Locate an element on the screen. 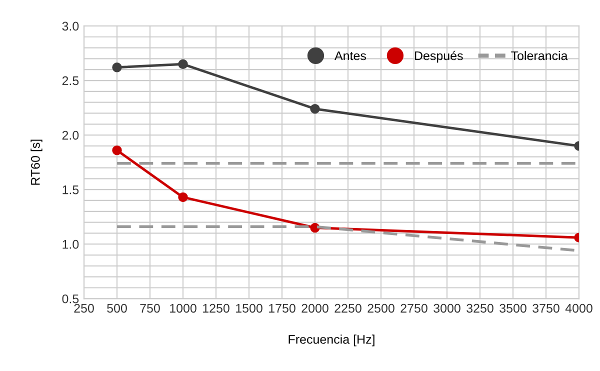 This screenshot has width=600, height=371. legend-label: Antes is located at coordinates (350, 55).